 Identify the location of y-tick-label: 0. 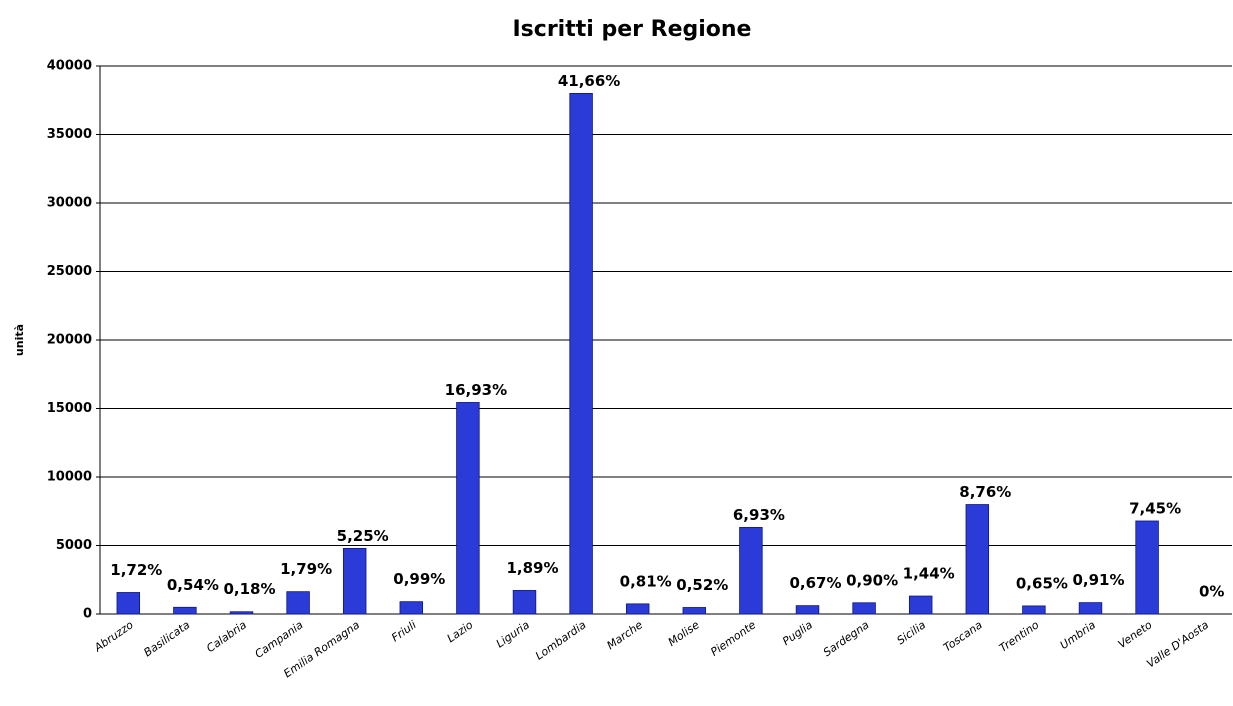
(87, 614).